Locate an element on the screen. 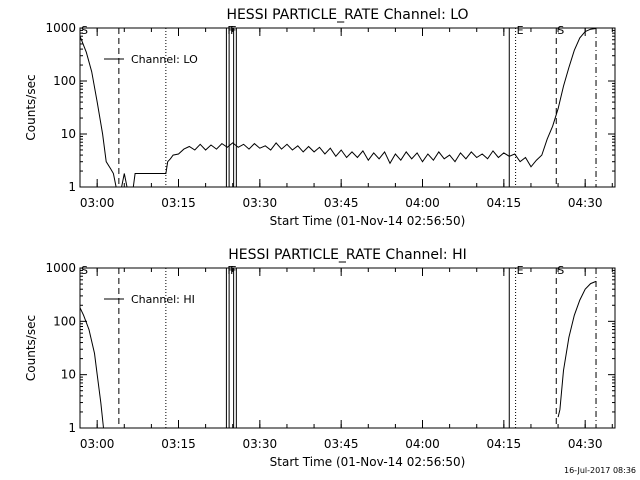  chart-title: HESSI PARTICLE_RATE Channel: HI is located at coordinates (347, 255).